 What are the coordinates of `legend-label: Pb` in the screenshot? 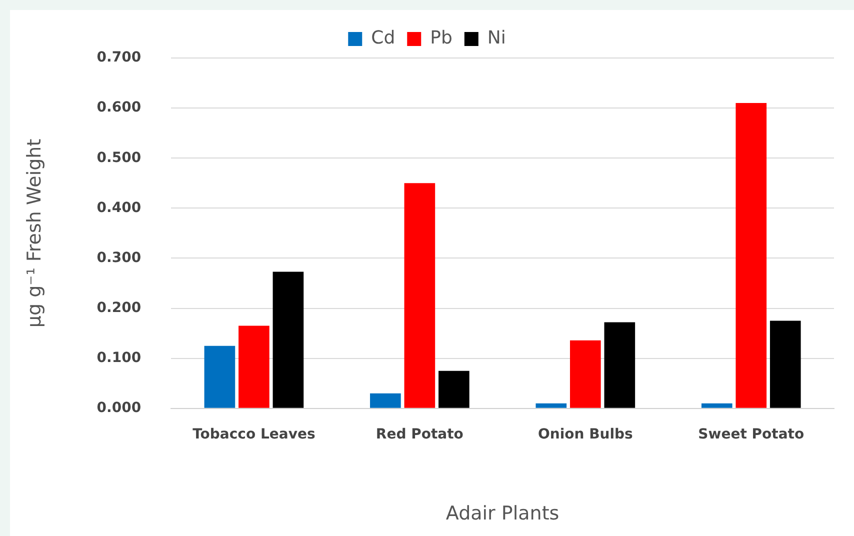 It's located at (441, 38).